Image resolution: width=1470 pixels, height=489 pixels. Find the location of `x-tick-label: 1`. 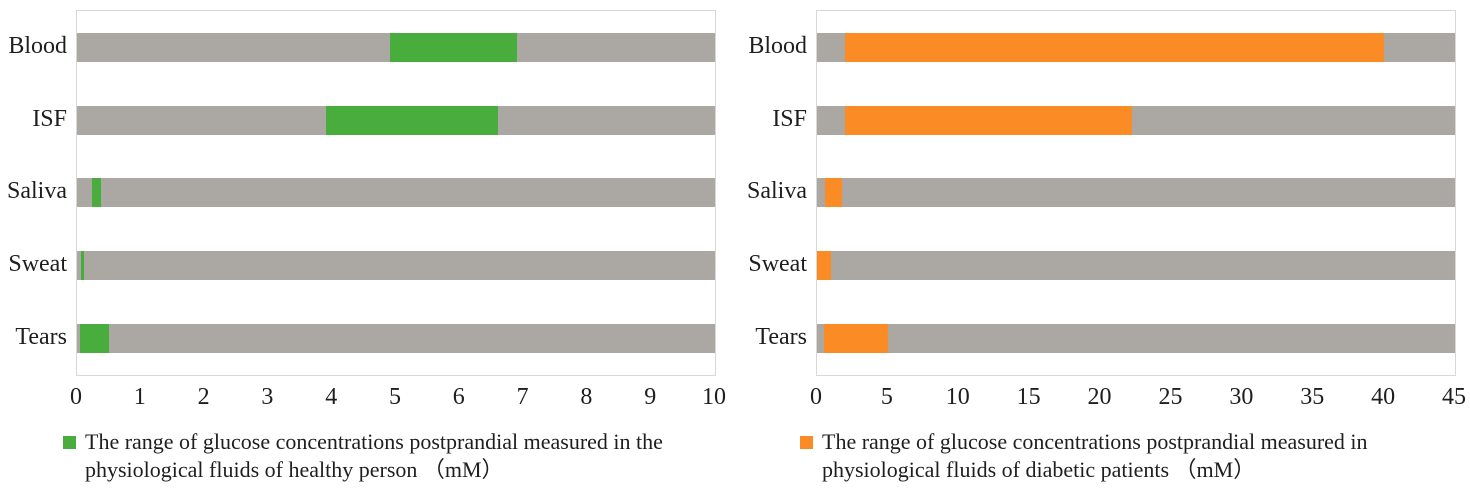

x-tick-label: 1 is located at coordinates (139, 397).